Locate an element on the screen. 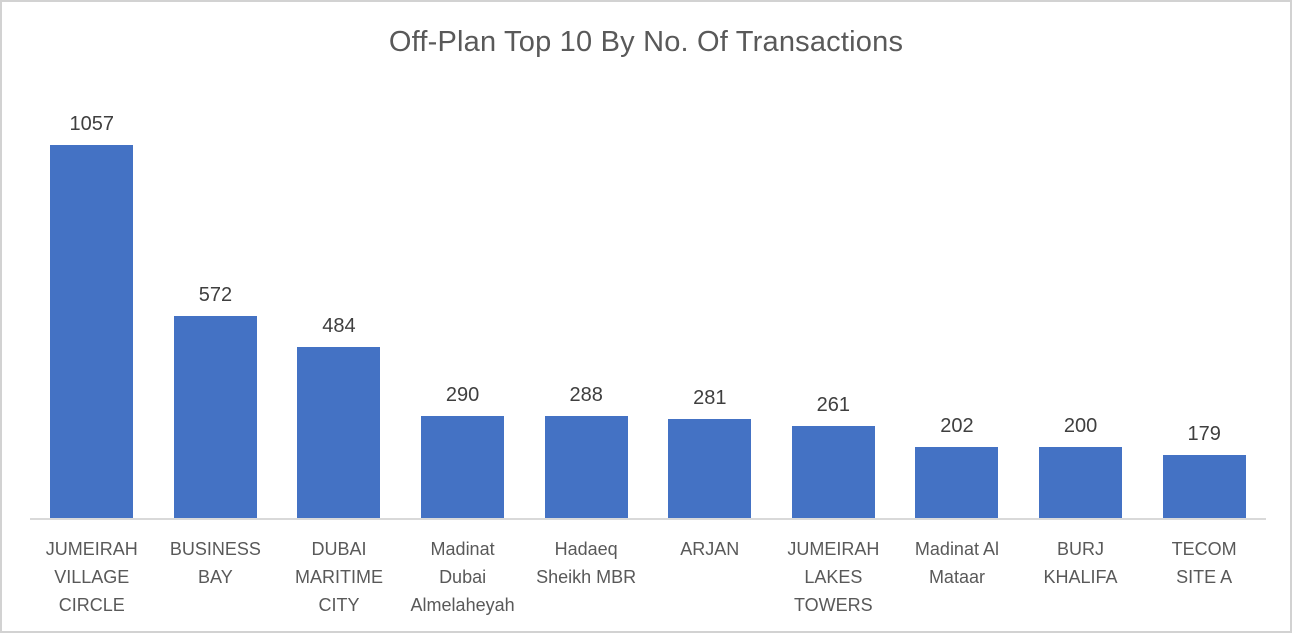 The height and width of the screenshot is (633, 1292). bar-group: 290 is located at coordinates (463, 291).